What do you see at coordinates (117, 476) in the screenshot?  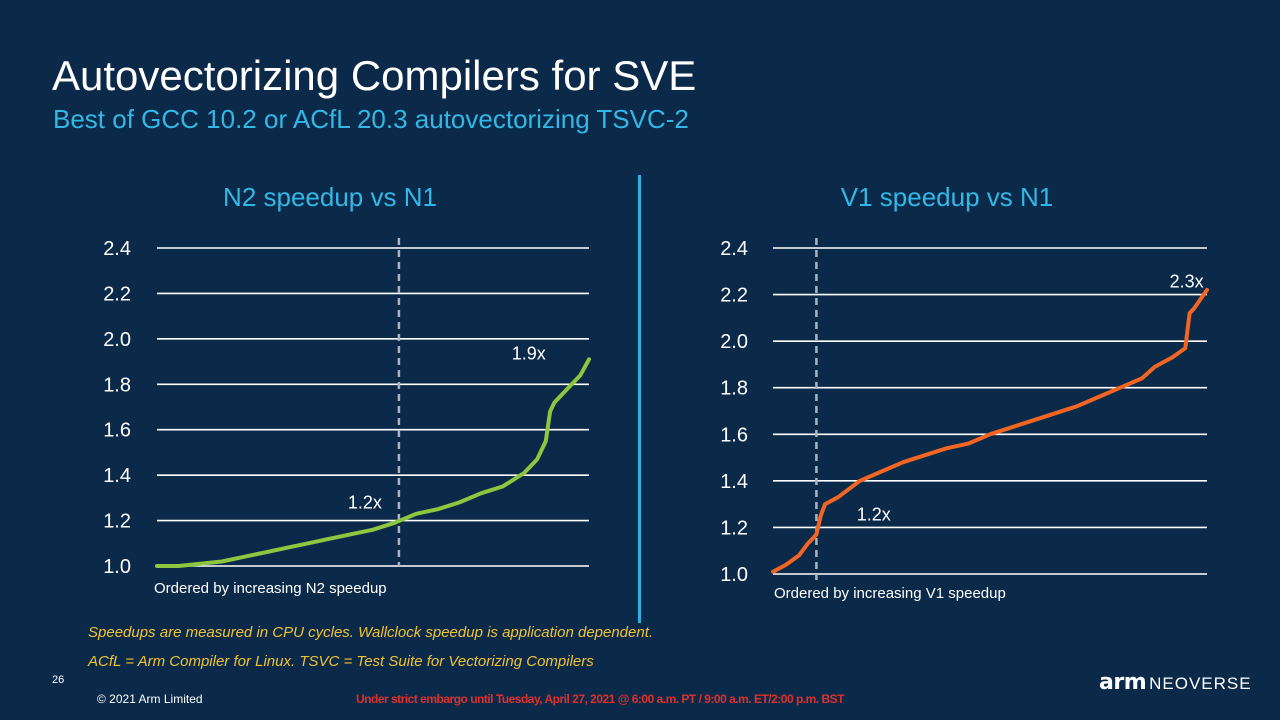 I see `chart1-ytick-label: 1.4` at bounding box center [117, 476].